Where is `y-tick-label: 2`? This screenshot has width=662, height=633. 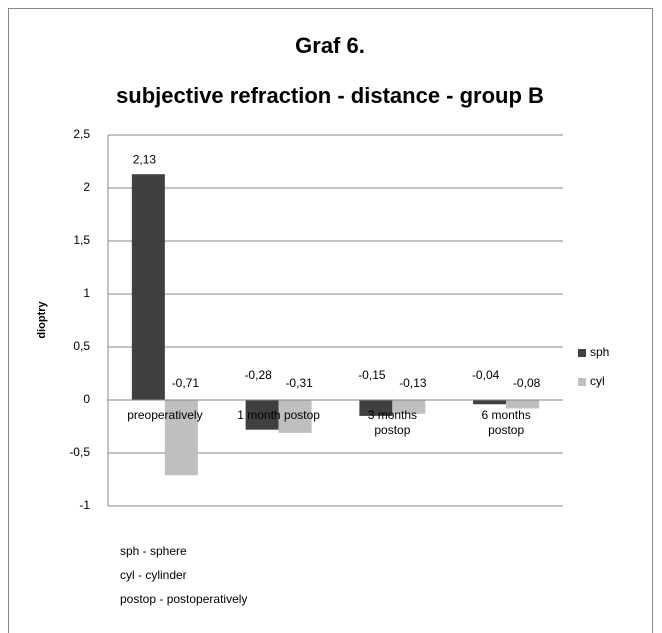
y-tick-label: 2 is located at coordinates (86, 187).